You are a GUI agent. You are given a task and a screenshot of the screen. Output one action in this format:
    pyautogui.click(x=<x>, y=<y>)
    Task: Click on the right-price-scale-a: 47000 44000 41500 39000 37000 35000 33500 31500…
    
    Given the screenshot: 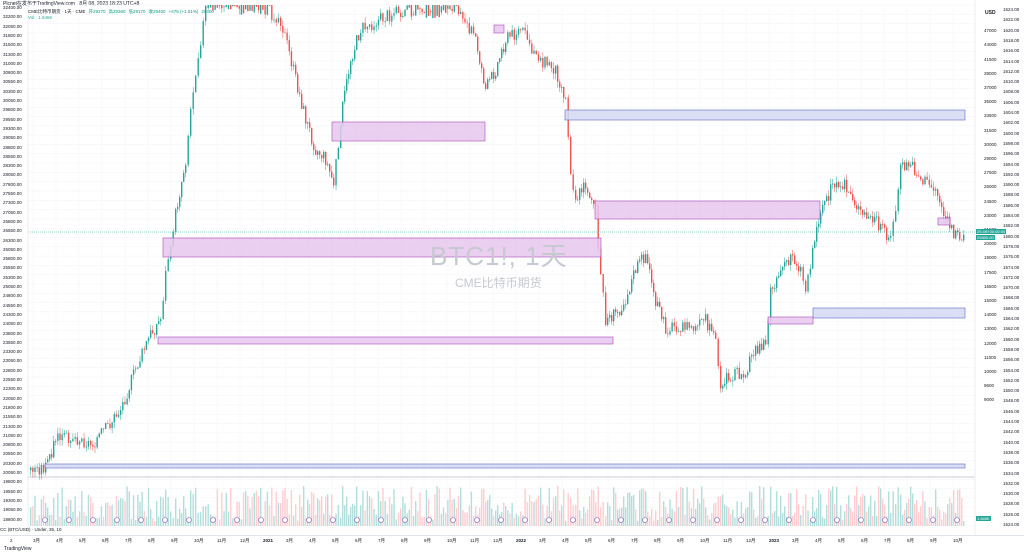 What is the action you would take?
    pyautogui.click(x=987, y=265)
    